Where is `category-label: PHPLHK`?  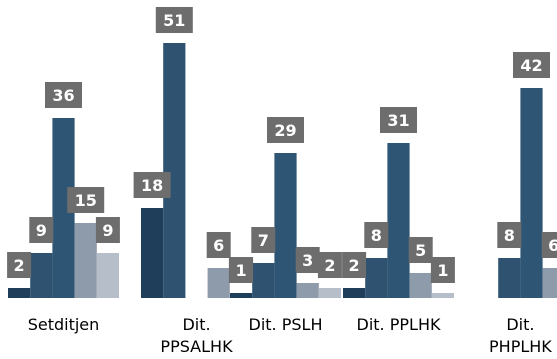 category-label: PHPLHK is located at coordinates (520, 346).